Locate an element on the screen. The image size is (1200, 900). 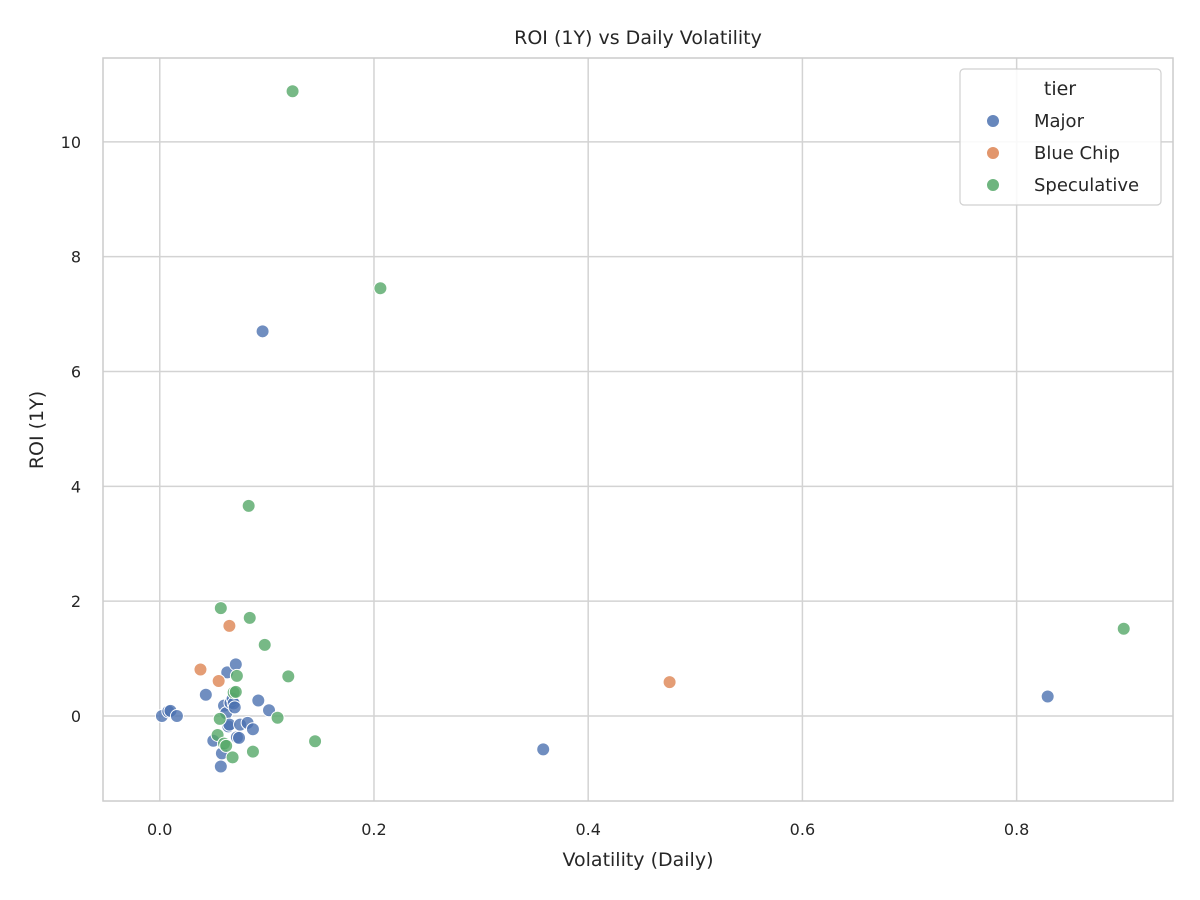
chart-title: ROI (1Y) vs Daily Volatility is located at coordinates (638, 38).